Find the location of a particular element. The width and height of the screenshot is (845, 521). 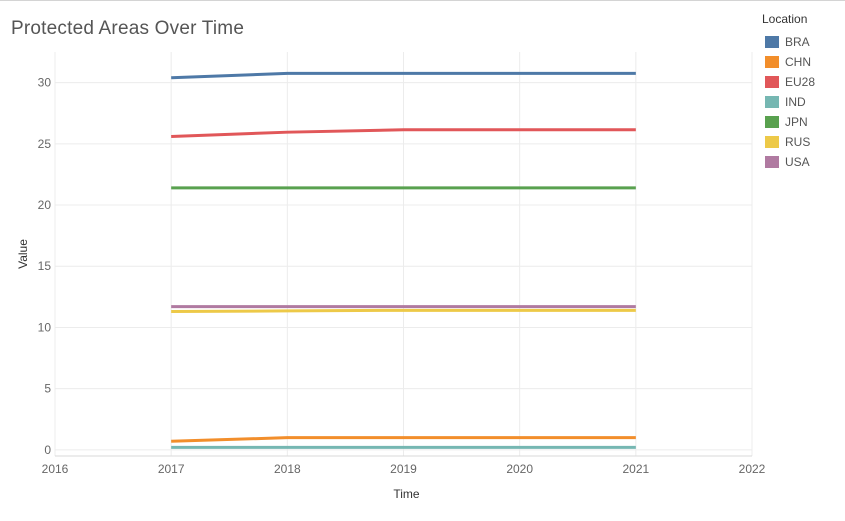

series-line-bra is located at coordinates (403, 75).